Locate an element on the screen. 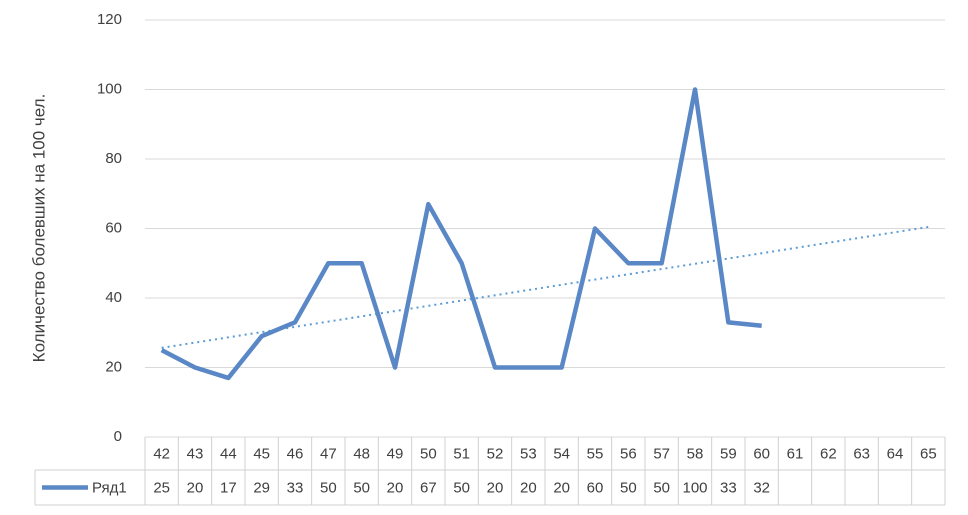  x-tick-label: 60 is located at coordinates (761, 453).